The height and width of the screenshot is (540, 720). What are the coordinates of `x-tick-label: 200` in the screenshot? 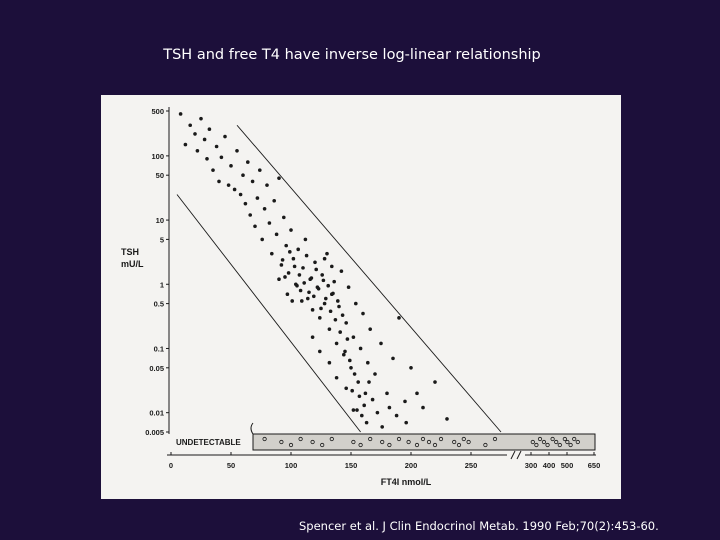 It's located at (411, 465).